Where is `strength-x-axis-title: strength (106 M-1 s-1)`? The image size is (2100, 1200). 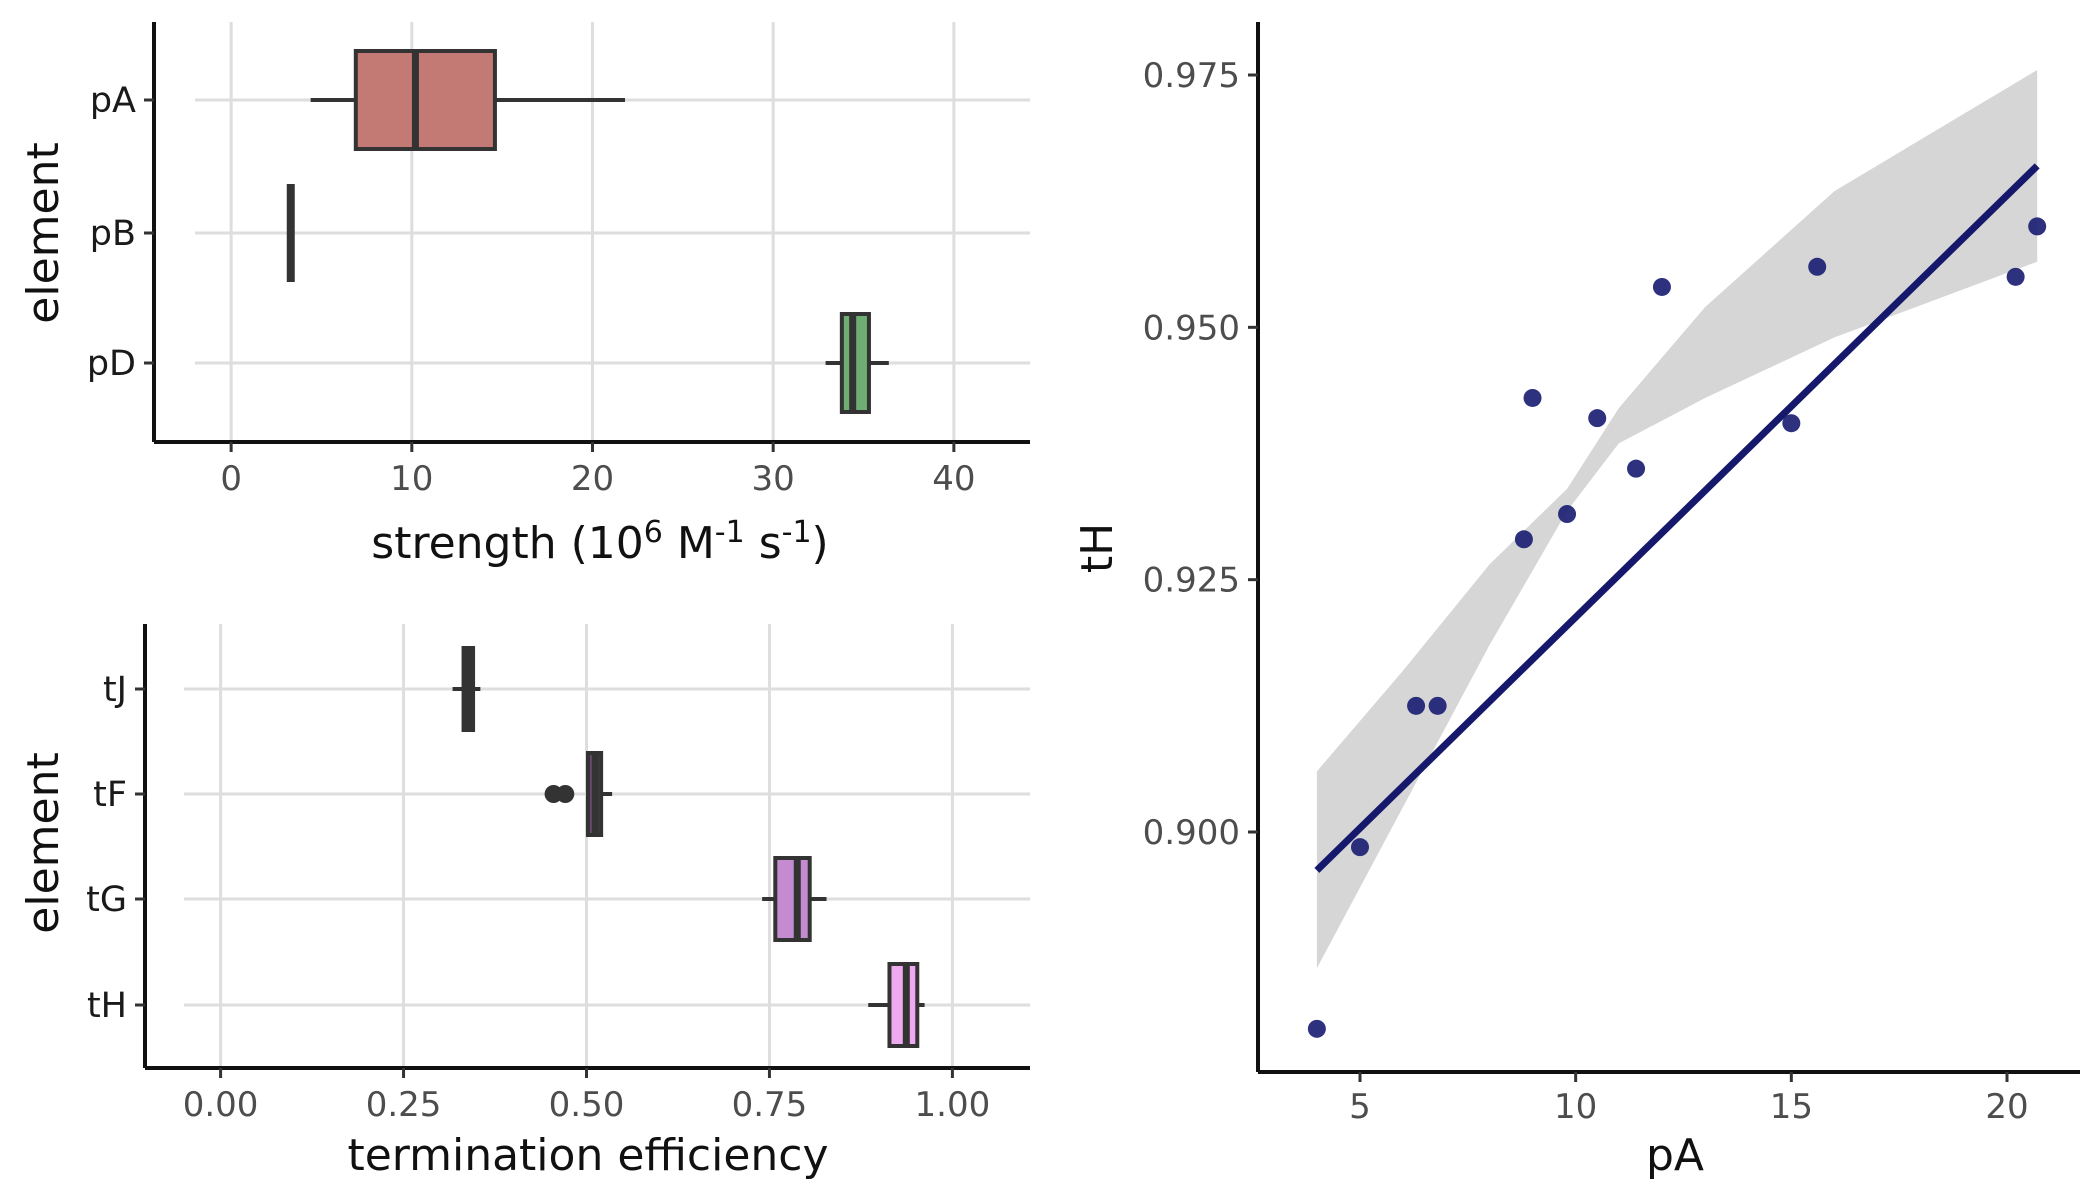 strength-x-axis-title: strength (106 M-1 s-1) is located at coordinates (599, 542).